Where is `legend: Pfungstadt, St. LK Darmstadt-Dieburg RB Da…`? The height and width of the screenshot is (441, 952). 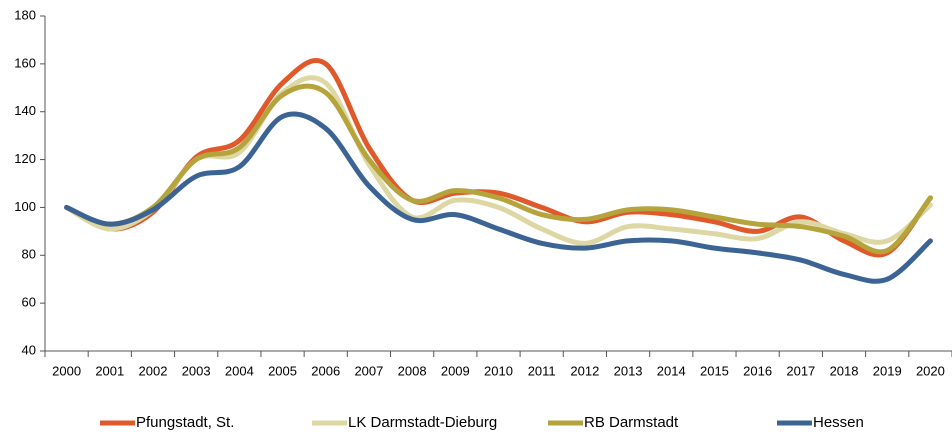
legend: Pfungstadt, St. LK Darmstadt-Dieburg RB Da… is located at coordinates (482, 422).